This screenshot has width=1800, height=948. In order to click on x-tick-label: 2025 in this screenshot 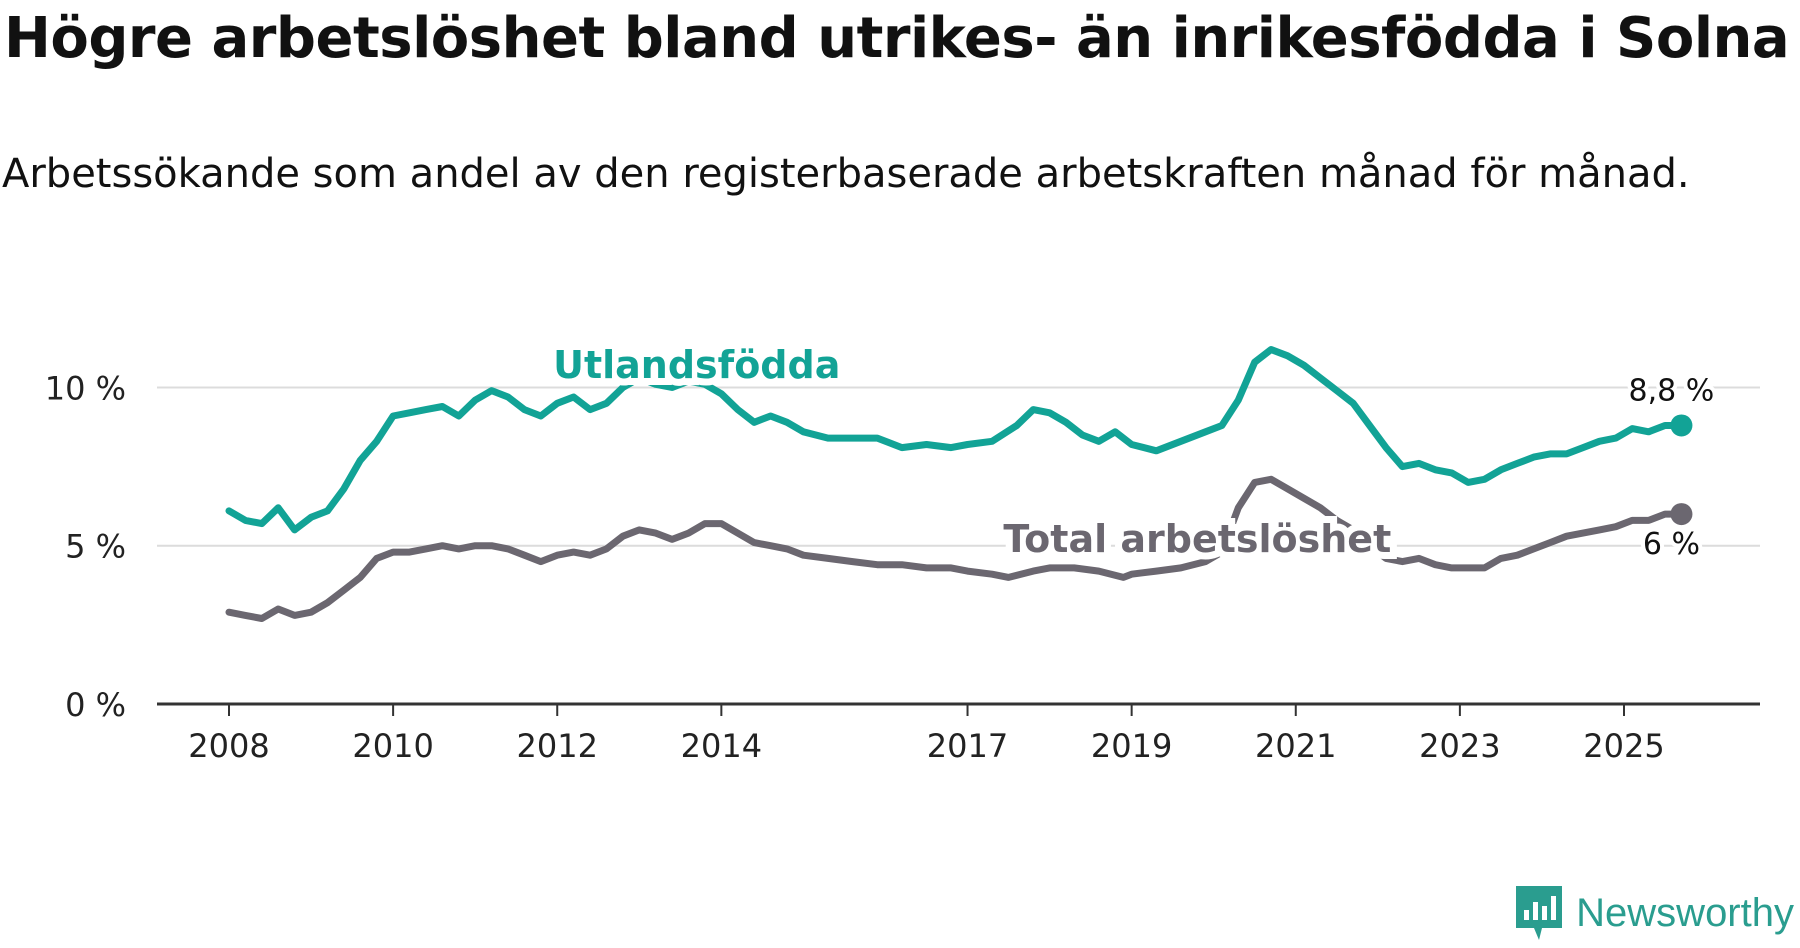, I will do `click(1623, 746)`.